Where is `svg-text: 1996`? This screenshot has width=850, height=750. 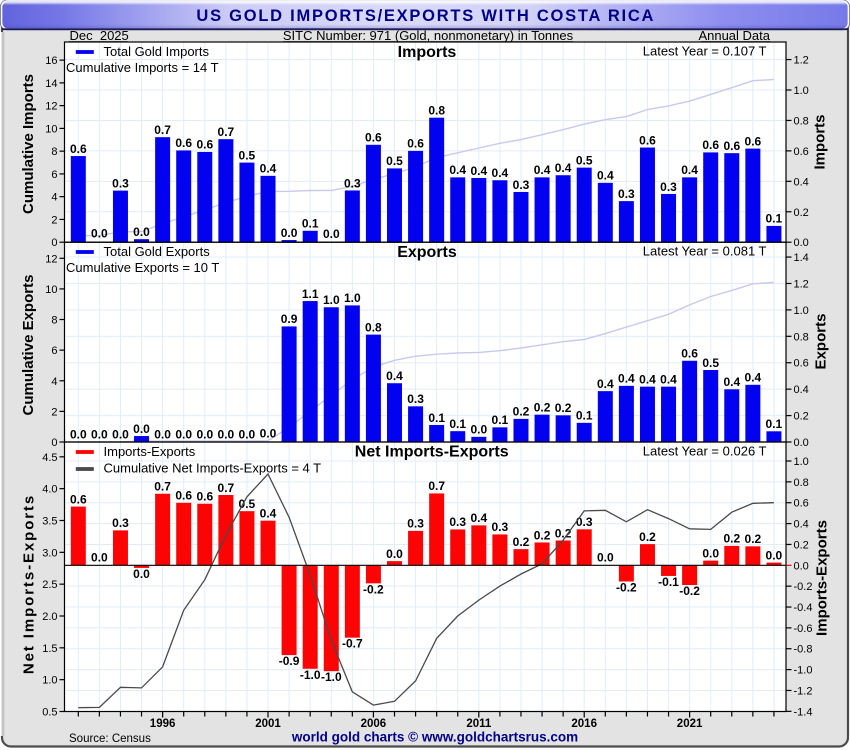
svg-text: 1996 is located at coordinates (163, 724).